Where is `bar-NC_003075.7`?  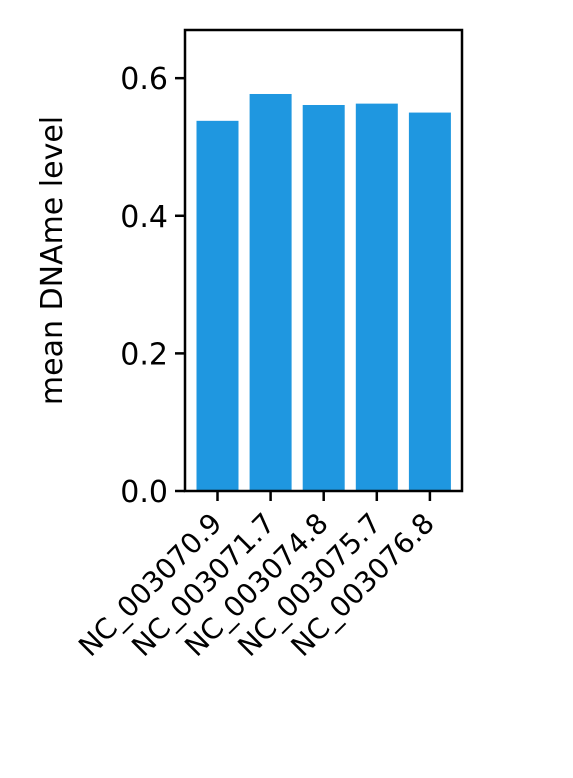
bar-NC_003075.7 is located at coordinates (376, 297).